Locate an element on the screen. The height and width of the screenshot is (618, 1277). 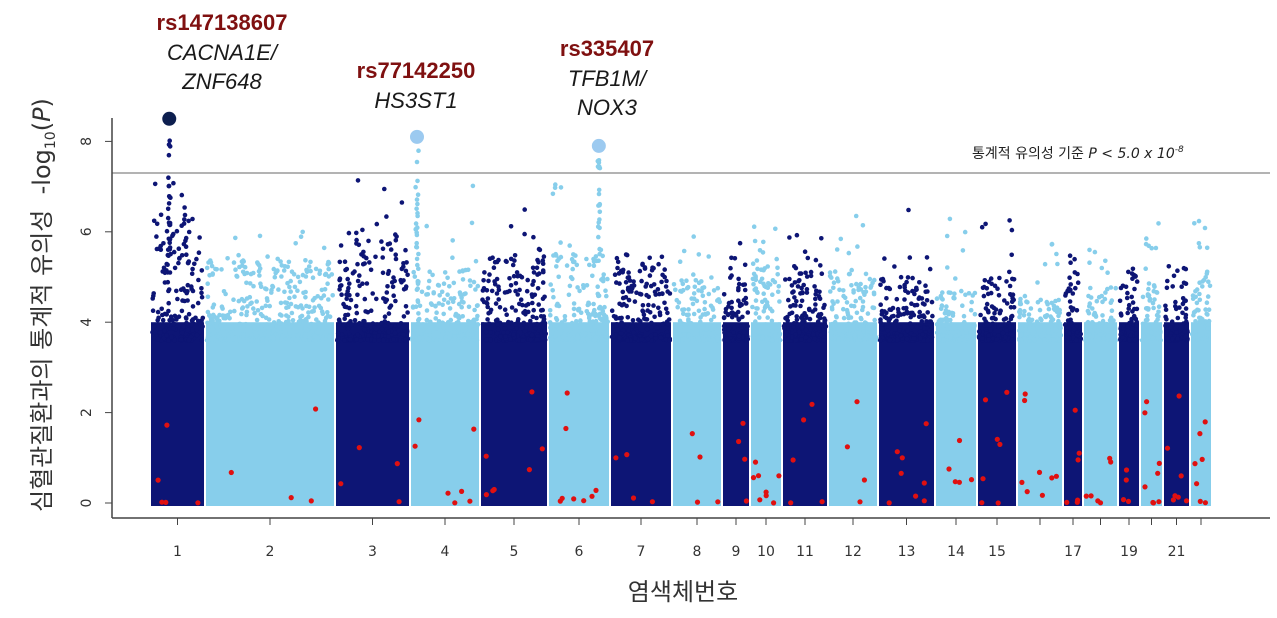
x-tick-label: 8 is located at coordinates (697, 552).